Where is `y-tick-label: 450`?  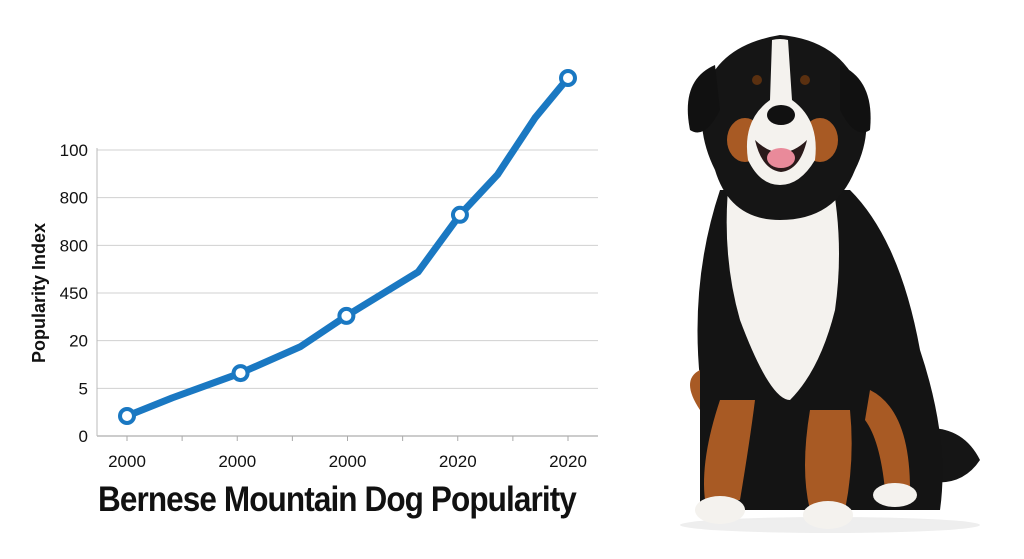
y-tick-label: 450 is located at coordinates (74, 293).